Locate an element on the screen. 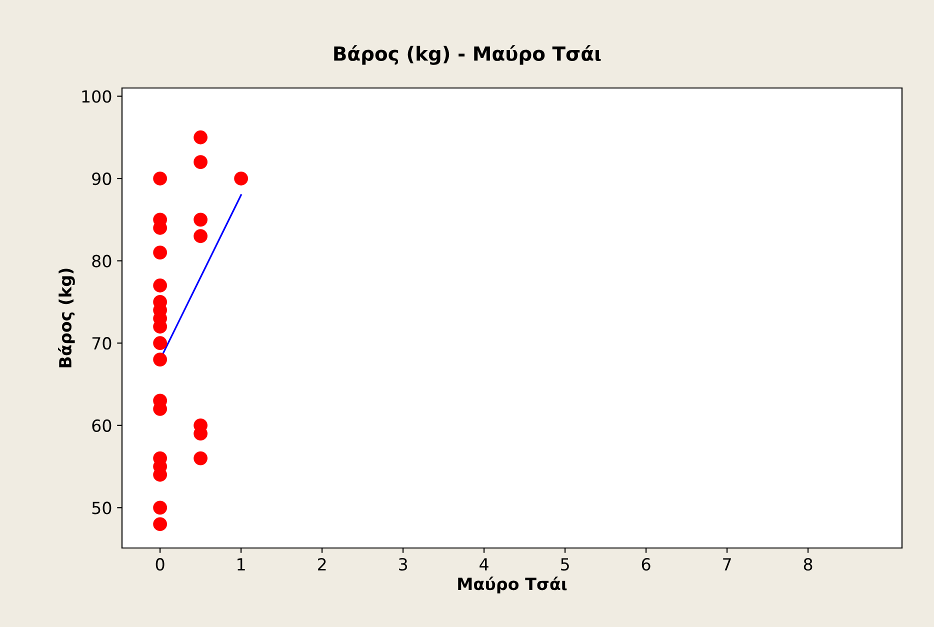 This screenshot has width=934, height=627. chart-title: Βάρος (kg) - Μαύρο Τσάι is located at coordinates (467, 55).